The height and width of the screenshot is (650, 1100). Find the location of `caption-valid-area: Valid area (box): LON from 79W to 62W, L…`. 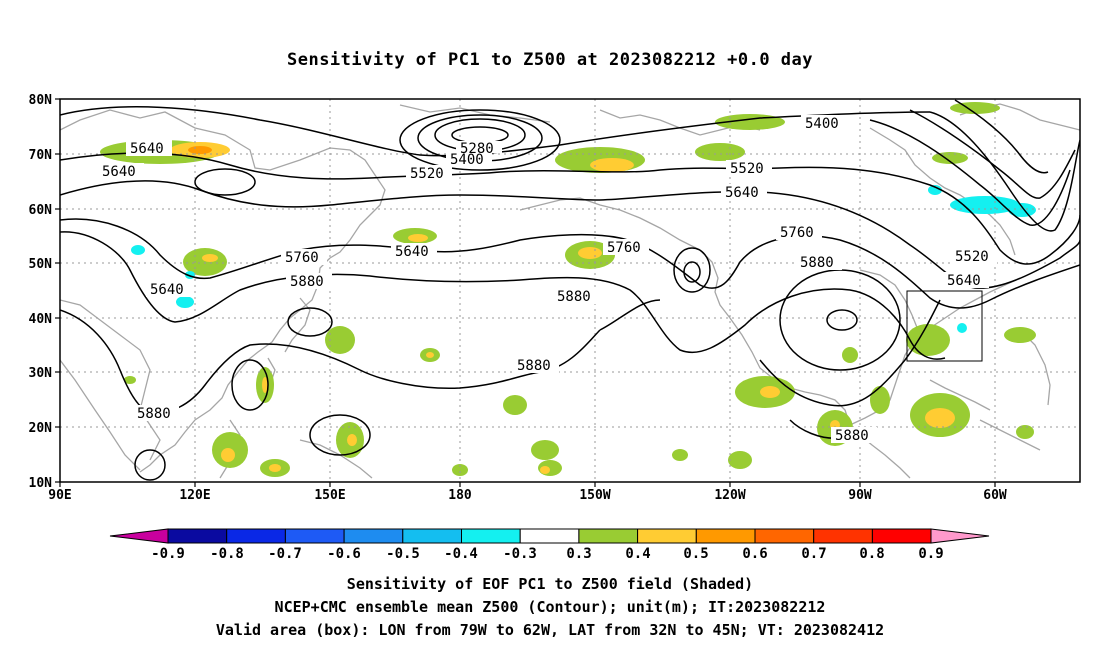

caption-valid-area: Valid area (box): LON from 79W to 62W, L… is located at coordinates (550, 630).